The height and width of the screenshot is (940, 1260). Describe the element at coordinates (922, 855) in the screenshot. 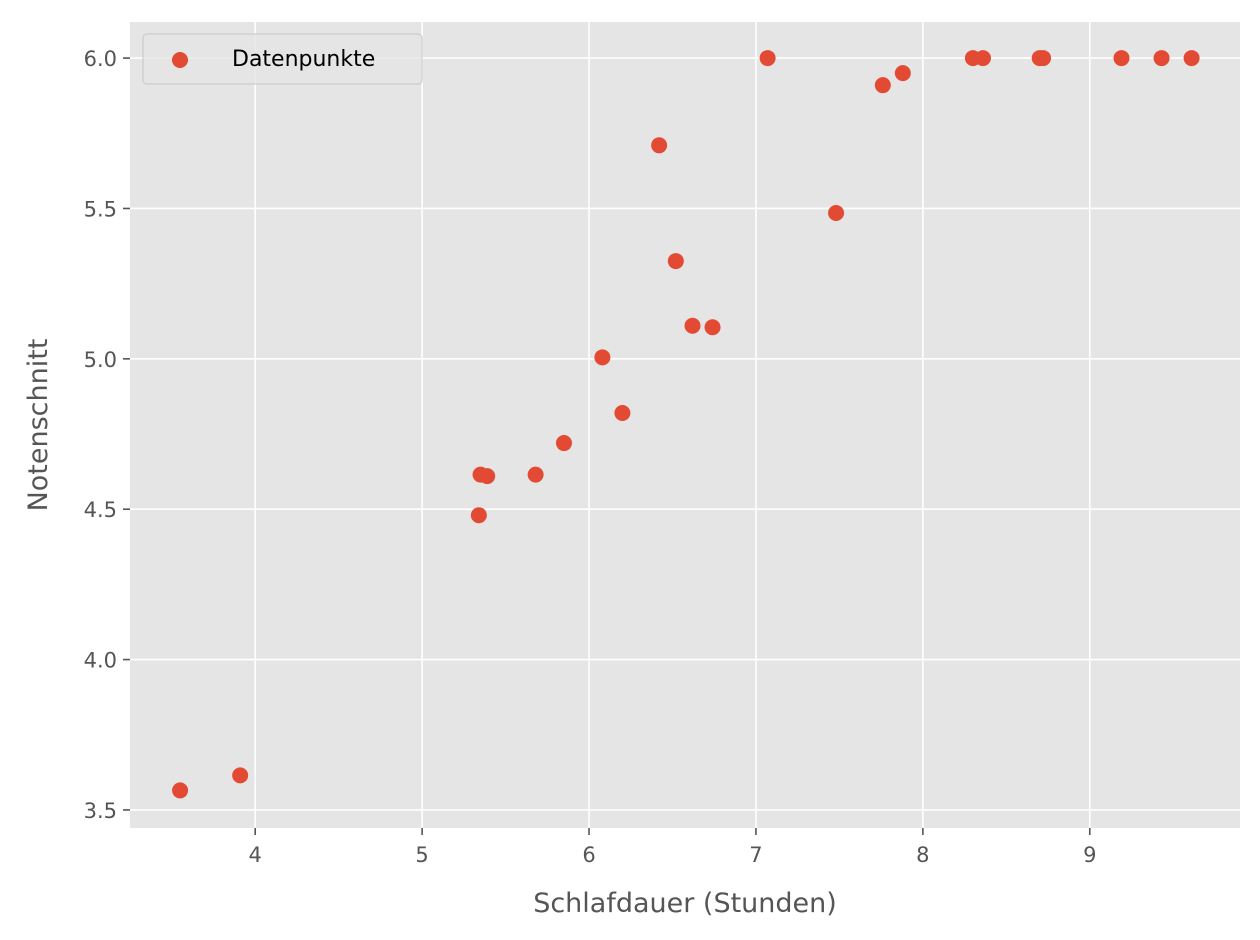

I see `x-tick-label: 8` at that location.